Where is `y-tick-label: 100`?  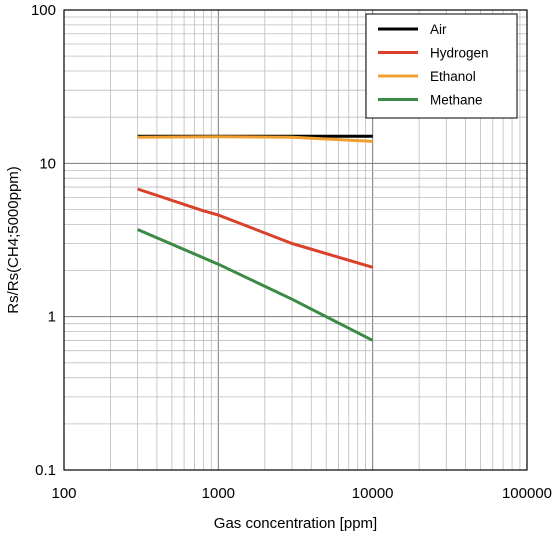 y-tick-label: 100 is located at coordinates (43, 10).